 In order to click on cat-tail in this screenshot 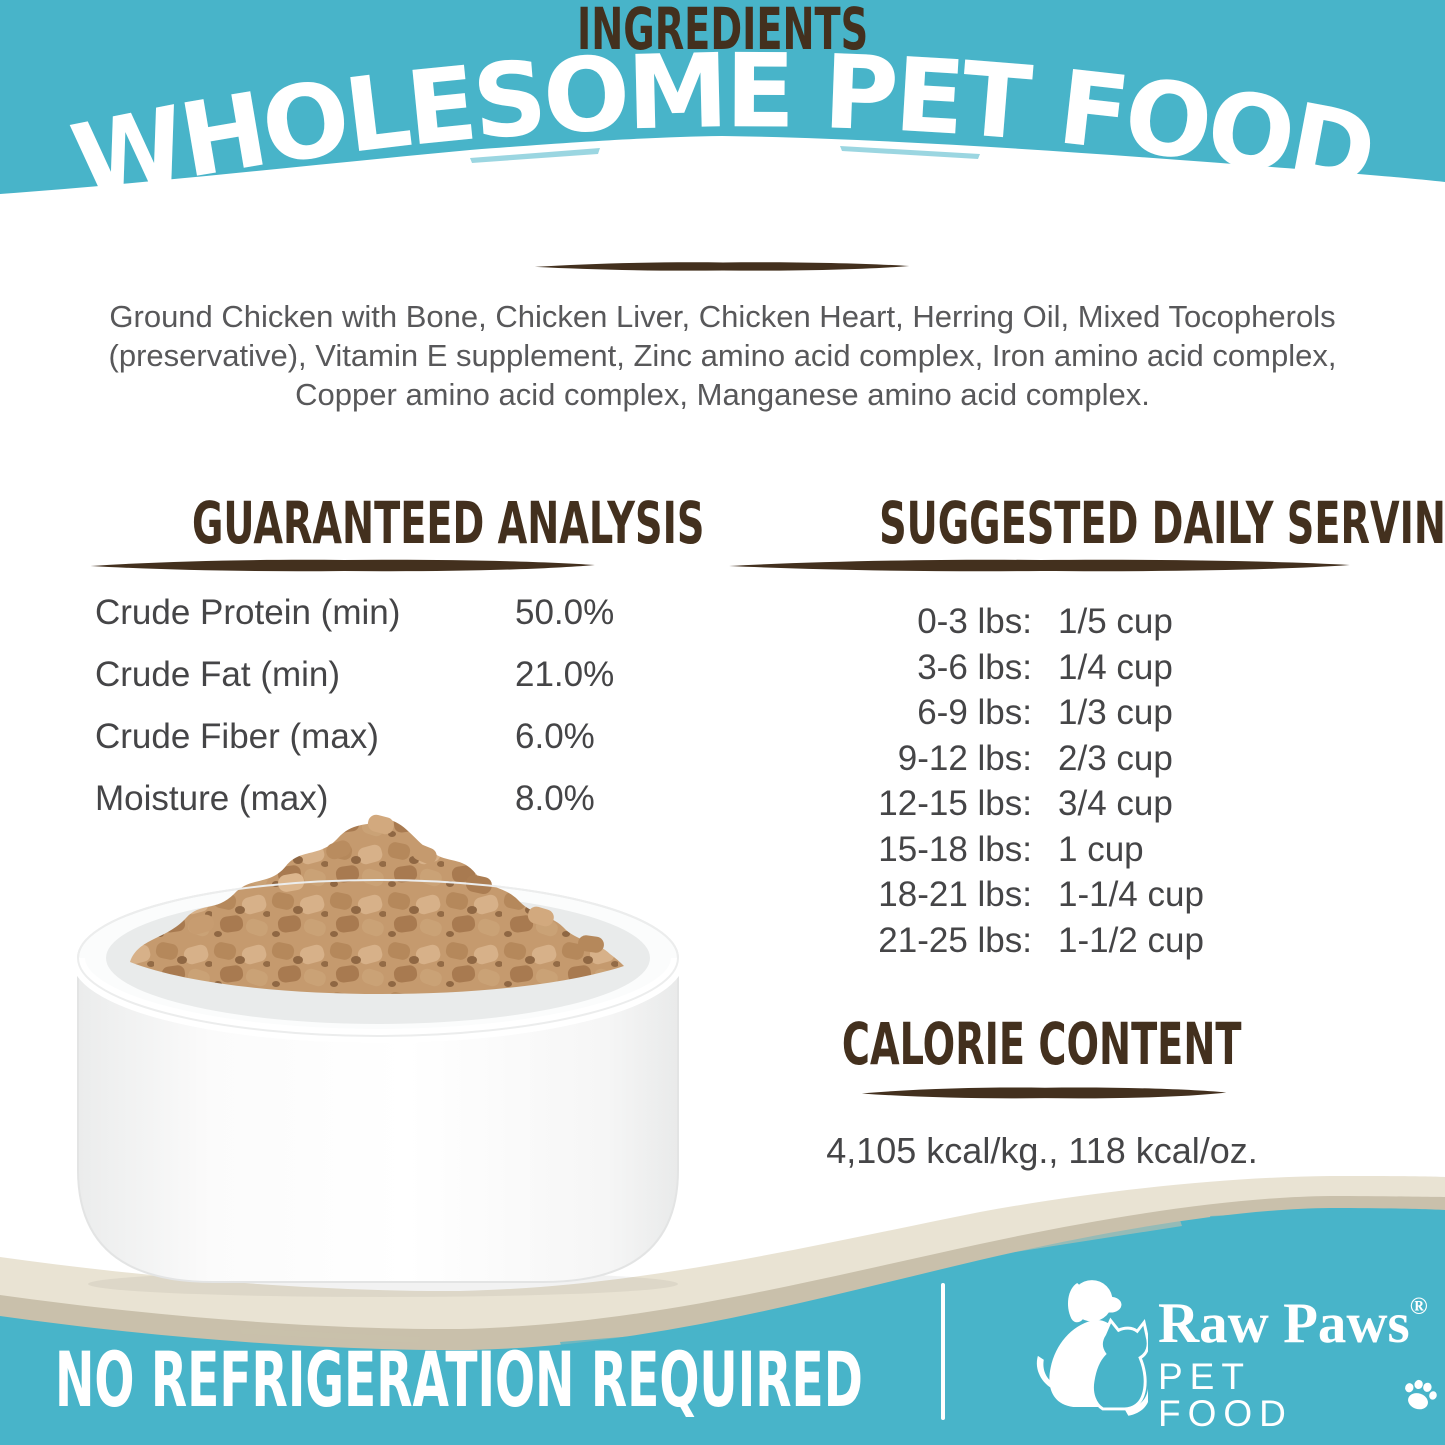, I will do `click(1136, 1402)`.